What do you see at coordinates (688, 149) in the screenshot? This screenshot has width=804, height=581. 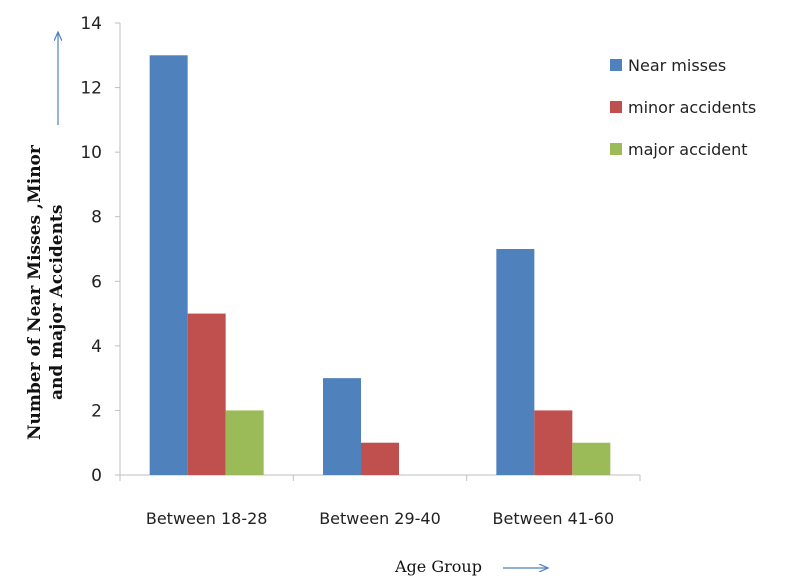 I see `legend-label-2: major accident` at bounding box center [688, 149].